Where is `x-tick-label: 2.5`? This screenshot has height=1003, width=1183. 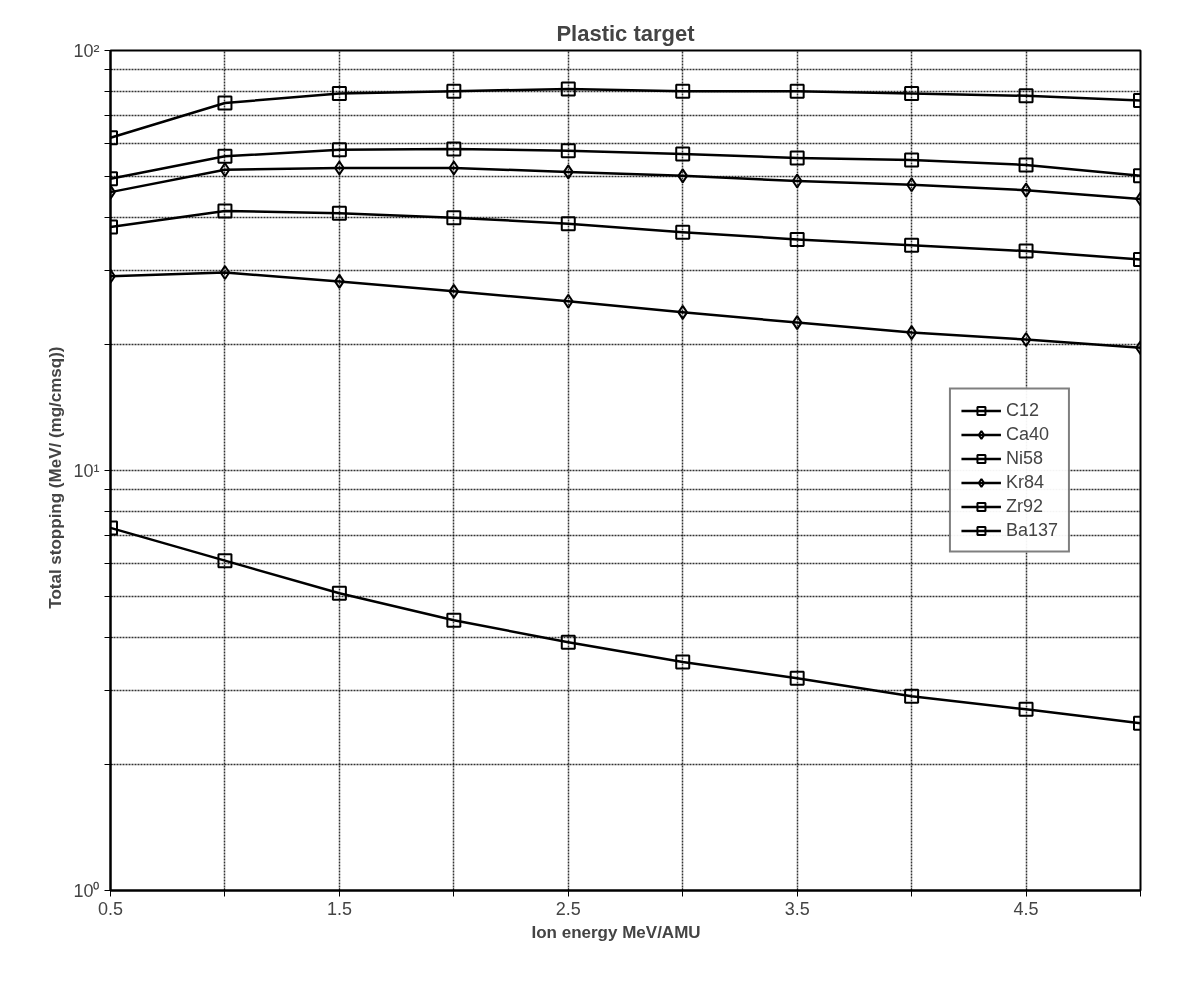 x-tick-label: 2.5 is located at coordinates (568, 908).